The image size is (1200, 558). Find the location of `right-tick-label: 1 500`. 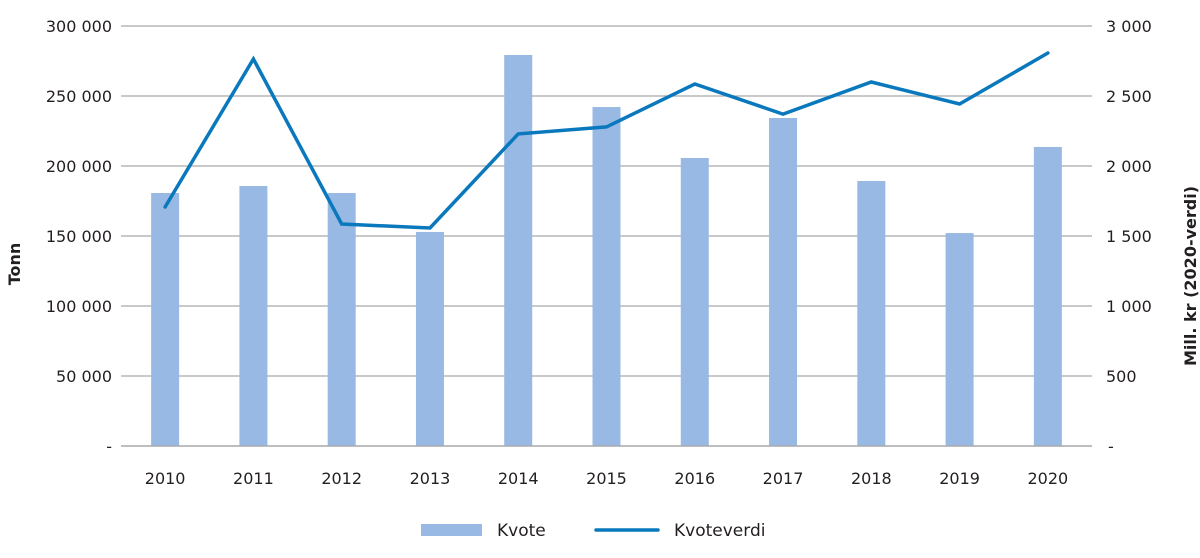

right-tick-label: 1 500 is located at coordinates (1129, 236).